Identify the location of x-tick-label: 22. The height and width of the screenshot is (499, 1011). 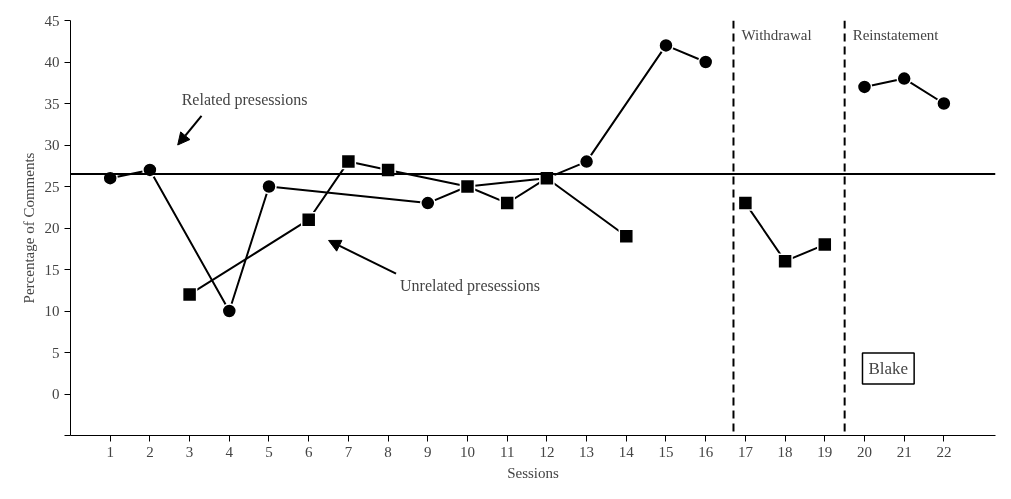
(944, 451).